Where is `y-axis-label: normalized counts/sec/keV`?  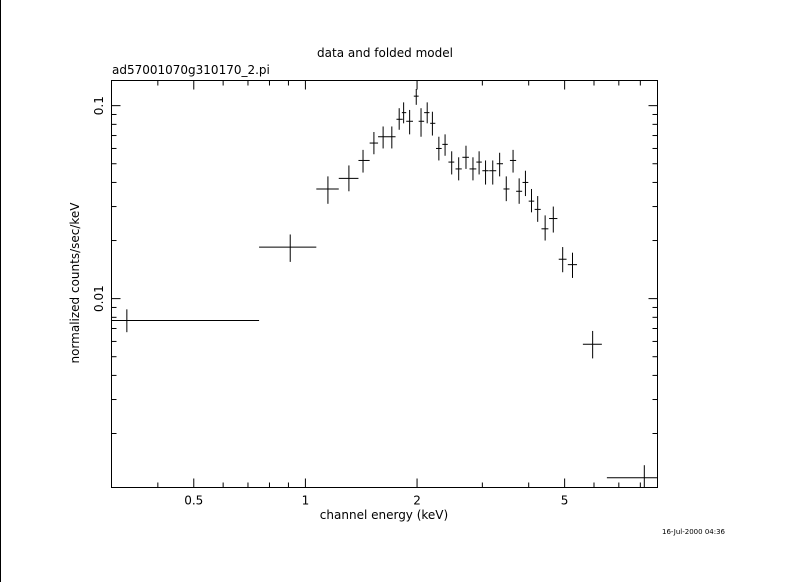
y-axis-label: normalized counts/sec/keV is located at coordinates (75, 283).